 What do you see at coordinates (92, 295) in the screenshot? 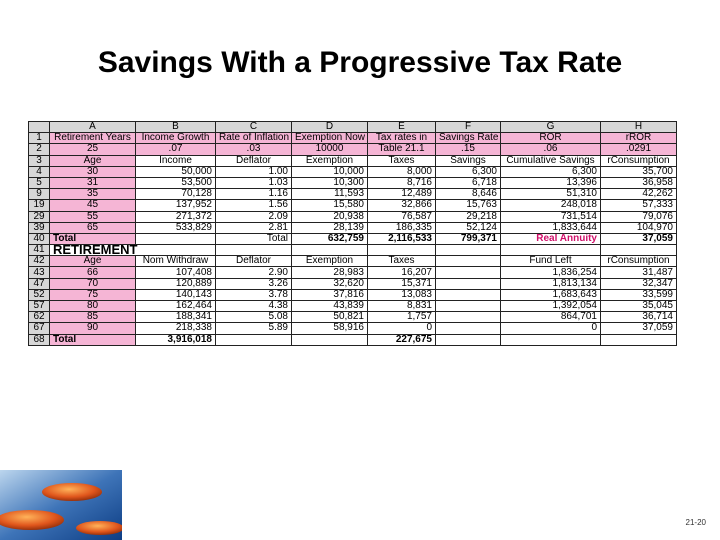
I see `data-cell: 75` at bounding box center [92, 295].